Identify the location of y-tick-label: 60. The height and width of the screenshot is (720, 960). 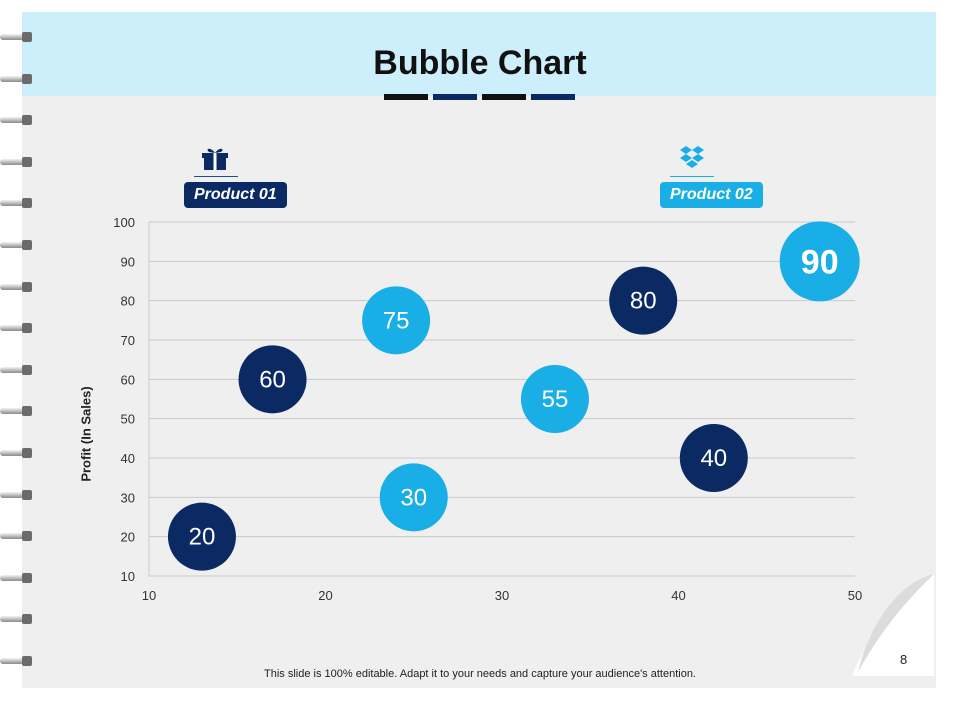
(128, 379).